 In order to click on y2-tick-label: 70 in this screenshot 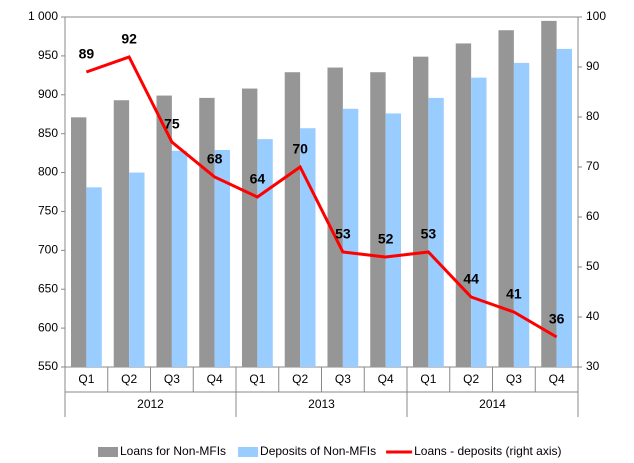, I will do `click(593, 166)`.